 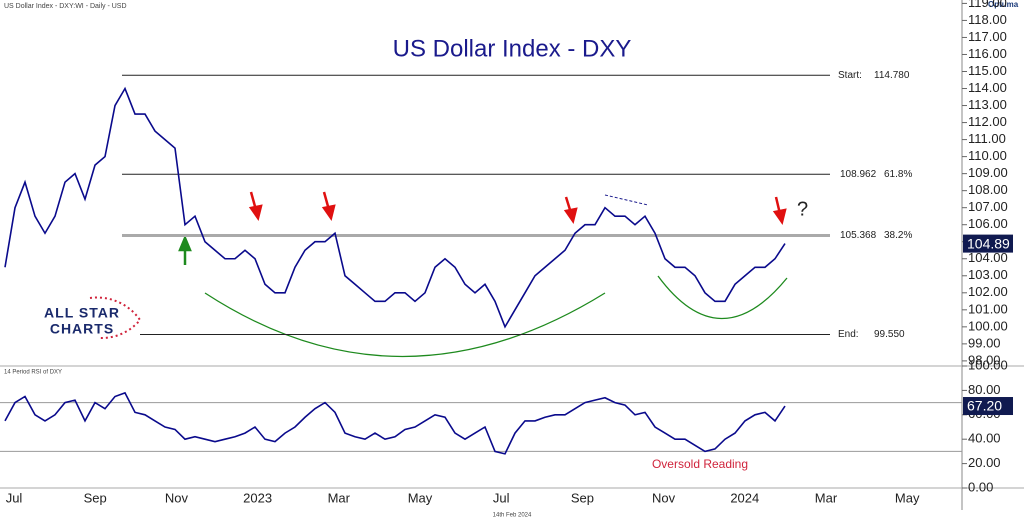 What do you see at coordinates (987, 138) in the screenshot?
I see `y-tick-label: 111.00` at bounding box center [987, 138].